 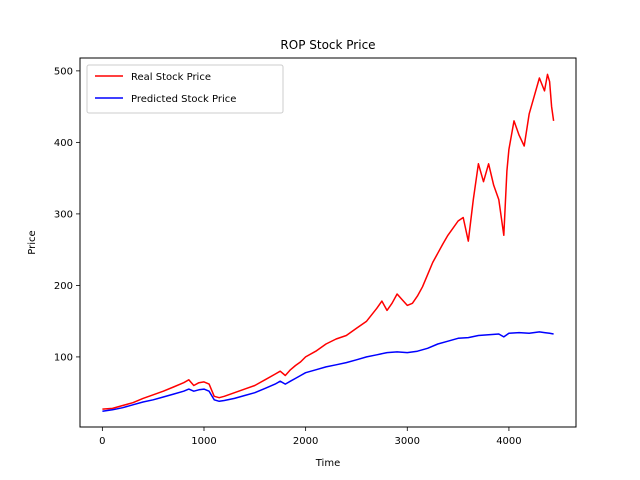 What do you see at coordinates (171, 77) in the screenshot?
I see `legend-label-real: Real Stock Price` at bounding box center [171, 77].